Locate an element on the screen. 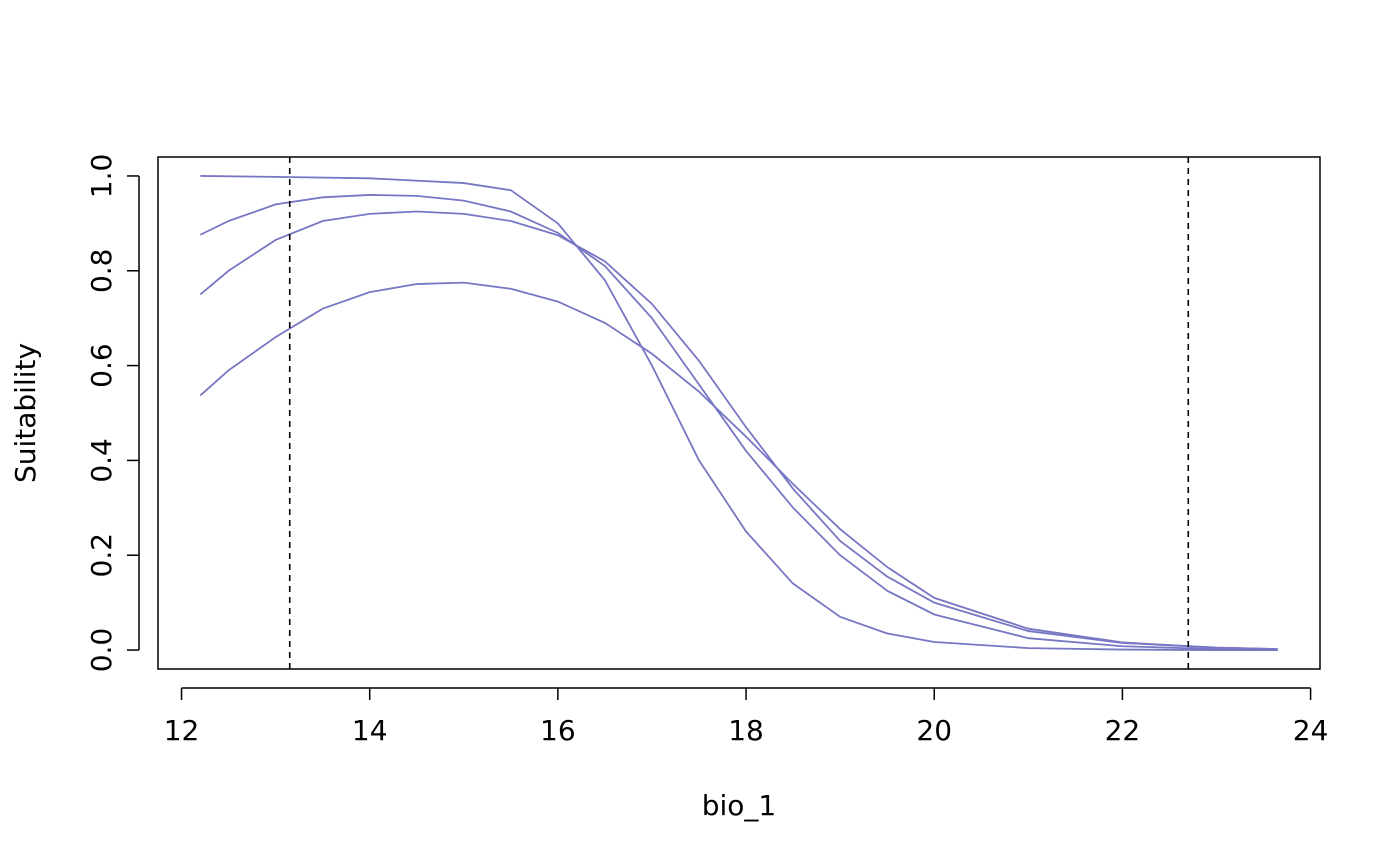 The width and height of the screenshot is (1400, 866). y-axis-title: Suitability is located at coordinates (25, 413).